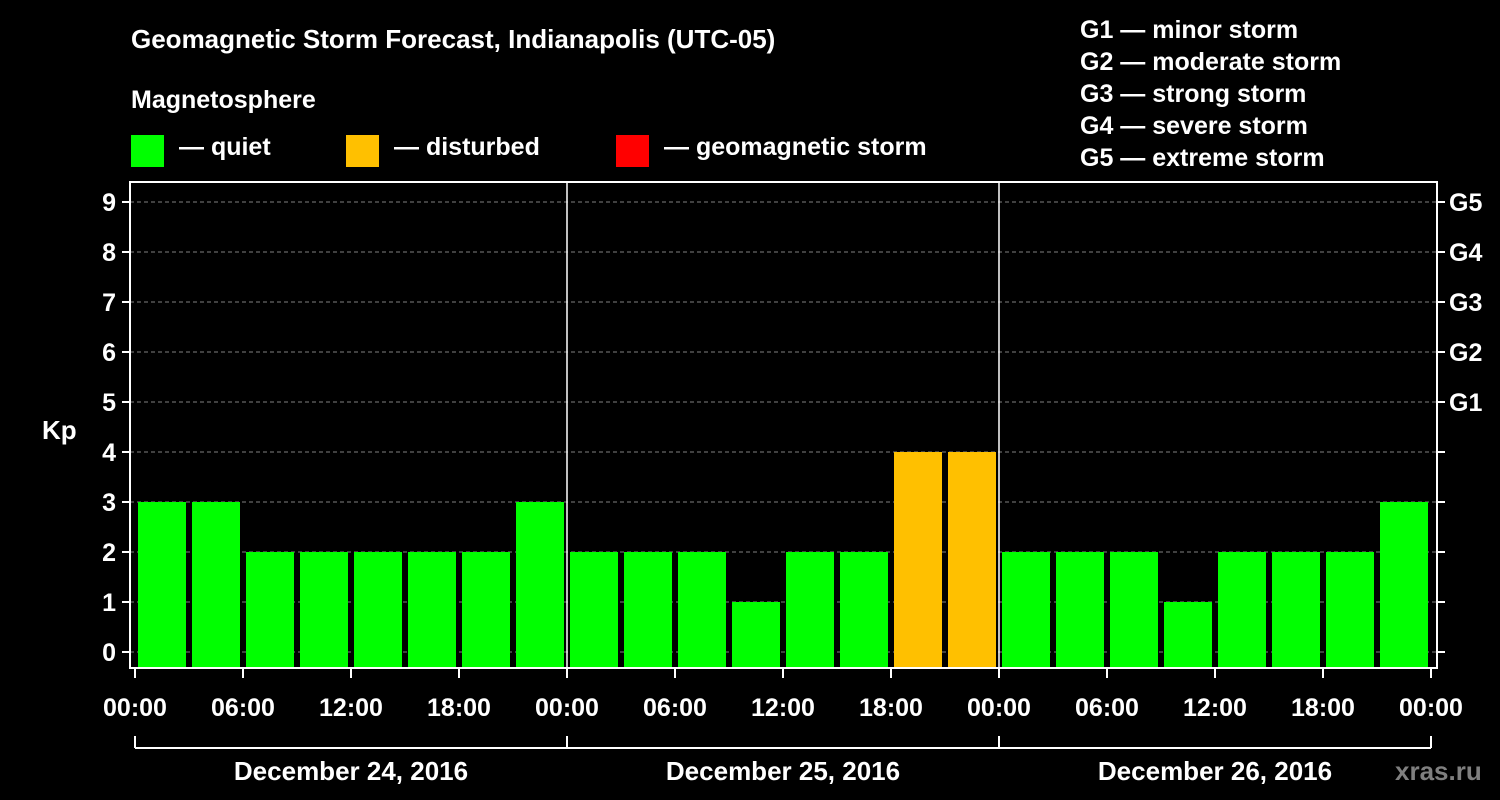 The width and height of the screenshot is (1500, 800). I want to click on legend-title: Magnetosphere, so click(223, 100).